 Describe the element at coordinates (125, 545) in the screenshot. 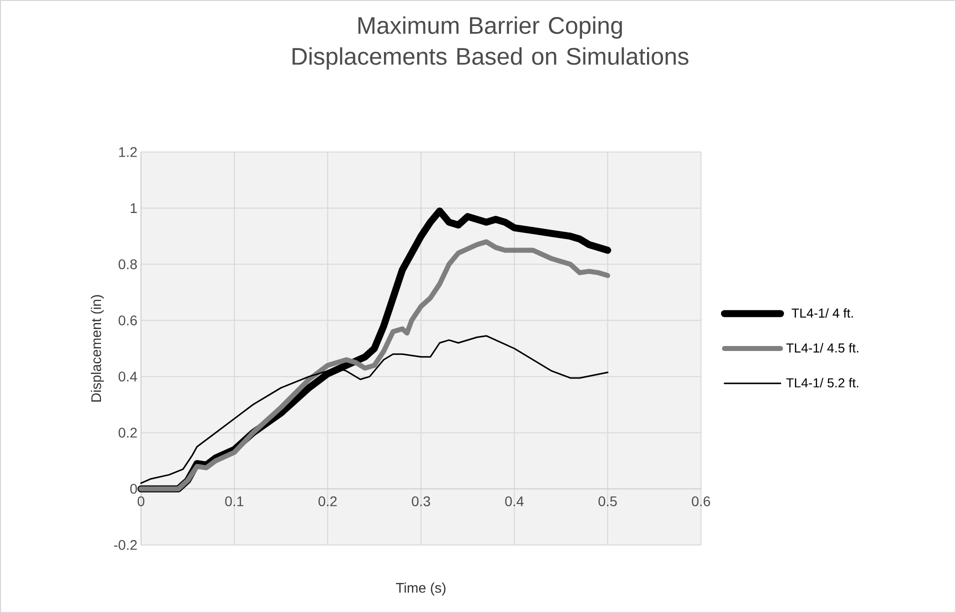

I see `y-tick-label: -0.2` at that location.